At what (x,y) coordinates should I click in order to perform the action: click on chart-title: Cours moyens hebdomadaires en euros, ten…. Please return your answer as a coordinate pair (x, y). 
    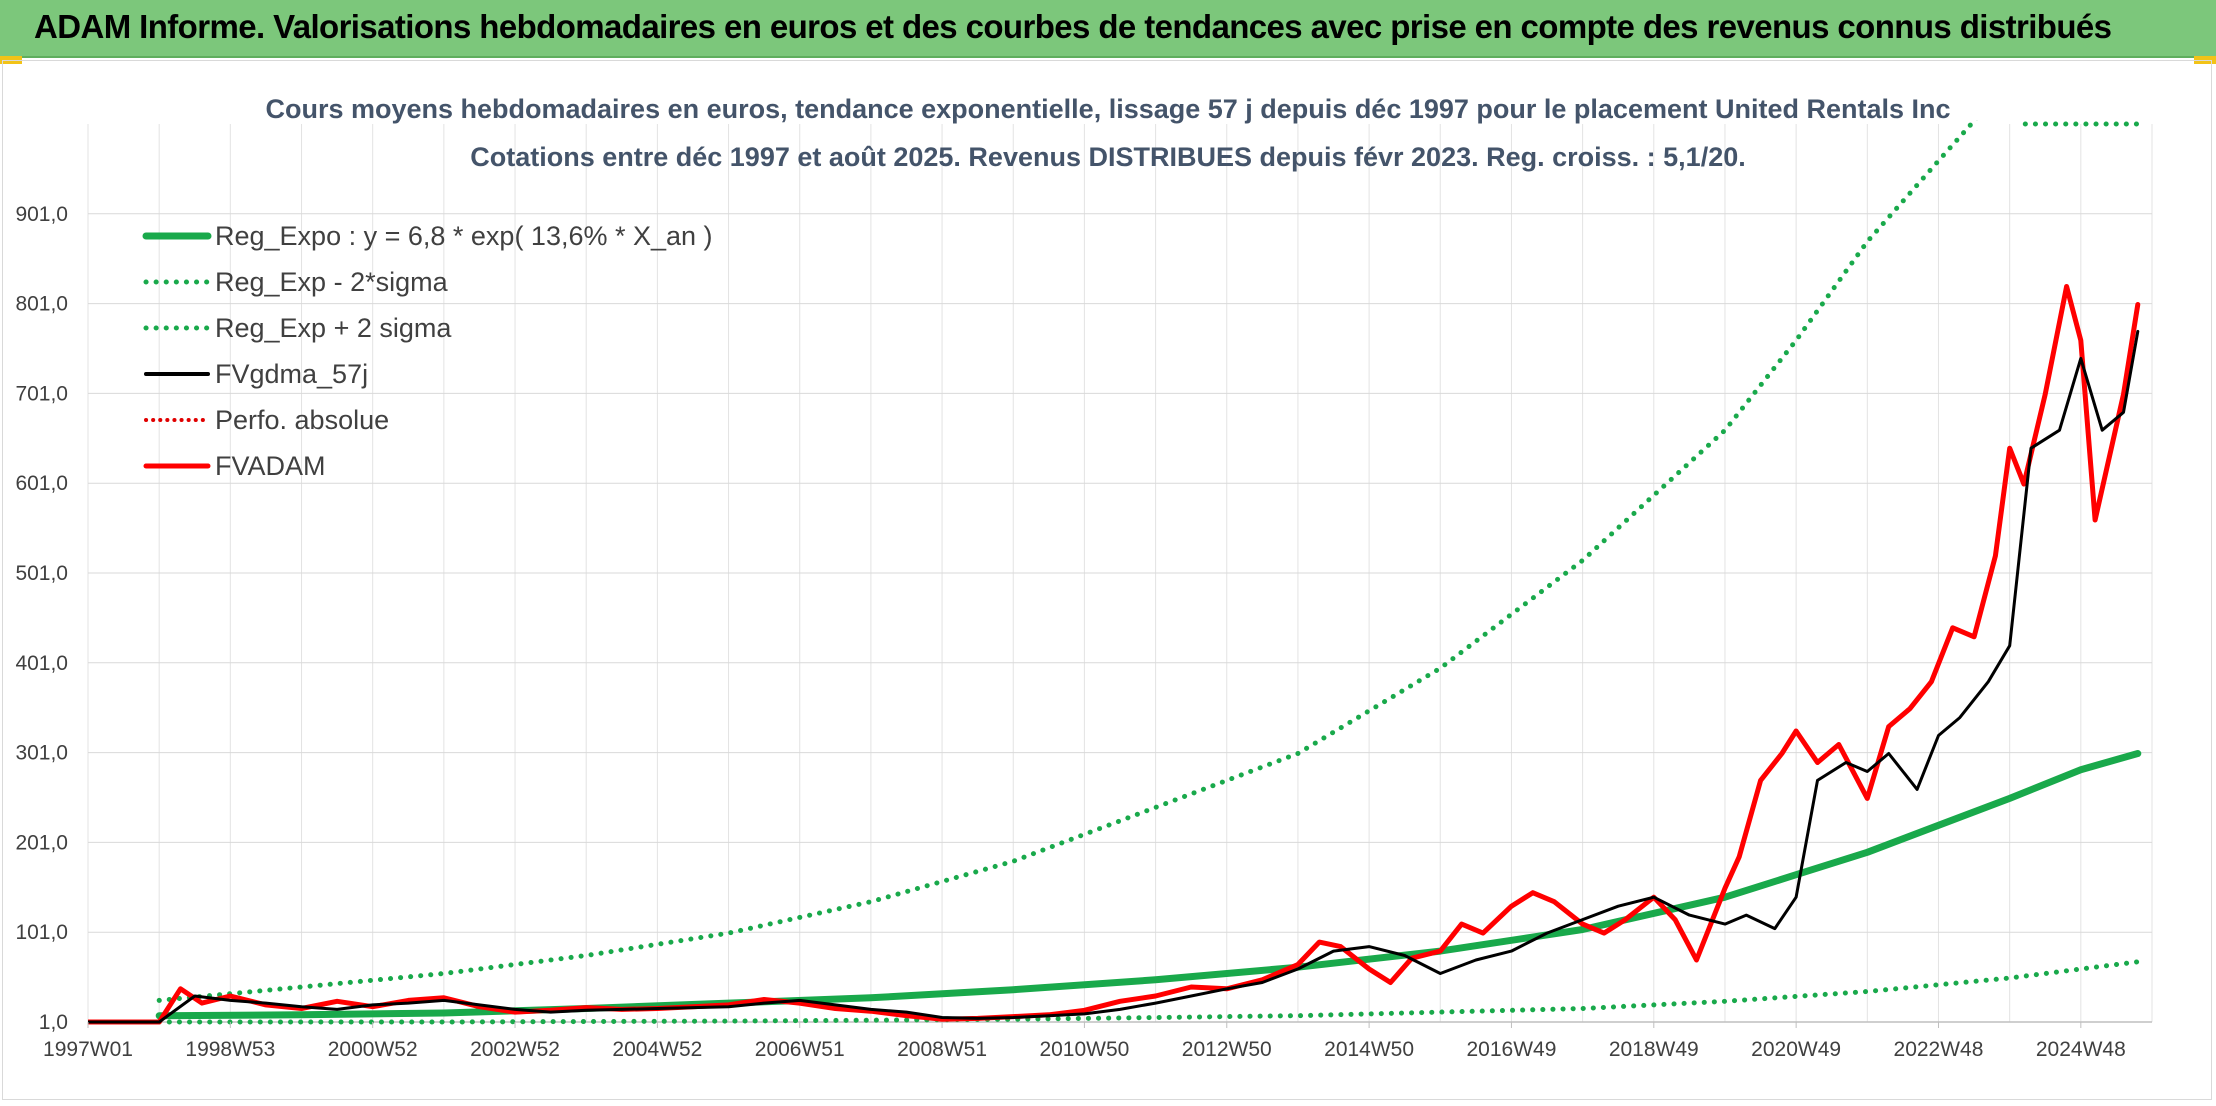
    Looking at the image, I should click on (1107, 109).